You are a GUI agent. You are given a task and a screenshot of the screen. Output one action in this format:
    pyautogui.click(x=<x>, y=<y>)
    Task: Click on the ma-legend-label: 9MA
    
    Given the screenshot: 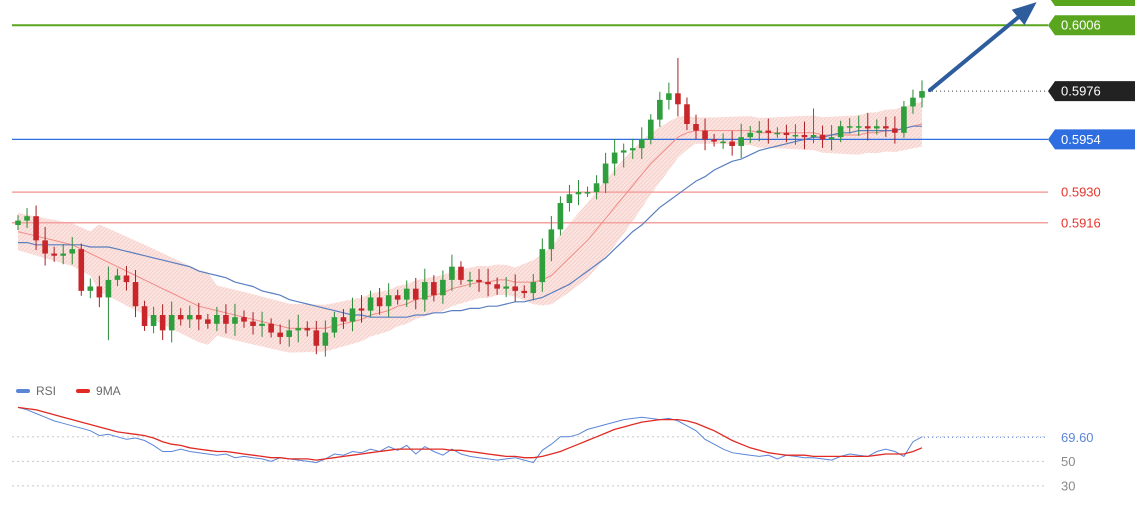 What is the action you would take?
    pyautogui.click(x=108, y=391)
    